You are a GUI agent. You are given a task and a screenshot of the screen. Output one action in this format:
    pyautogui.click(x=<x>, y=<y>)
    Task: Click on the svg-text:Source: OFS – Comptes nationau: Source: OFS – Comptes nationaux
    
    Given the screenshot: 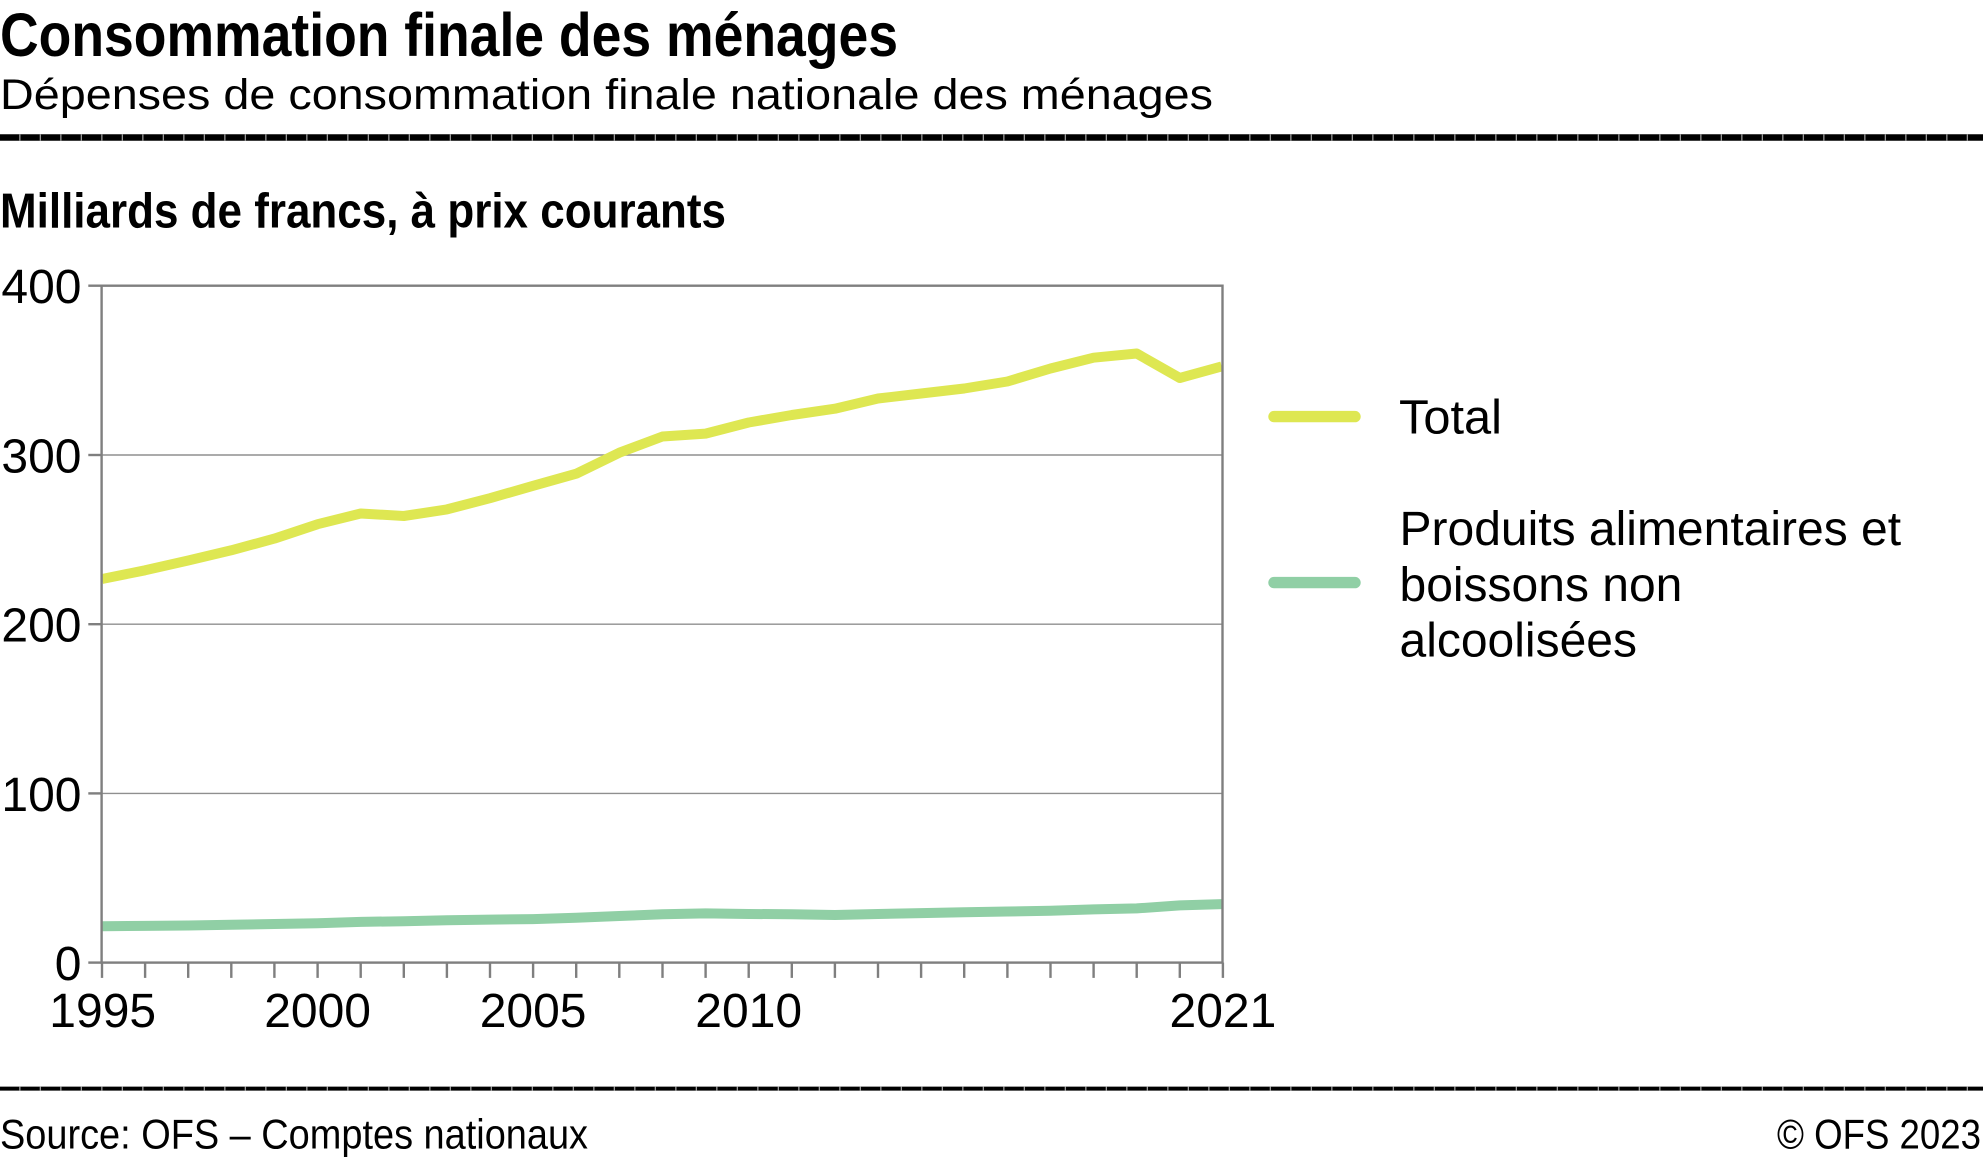 What is the action you would take?
    pyautogui.click(x=294, y=1133)
    